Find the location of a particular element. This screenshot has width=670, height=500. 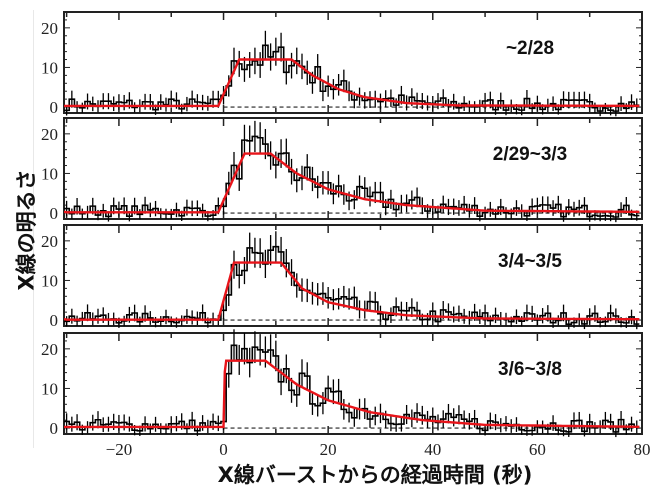

y-axis-label-wrap: X線の明るさ is located at coordinates (26, 230).